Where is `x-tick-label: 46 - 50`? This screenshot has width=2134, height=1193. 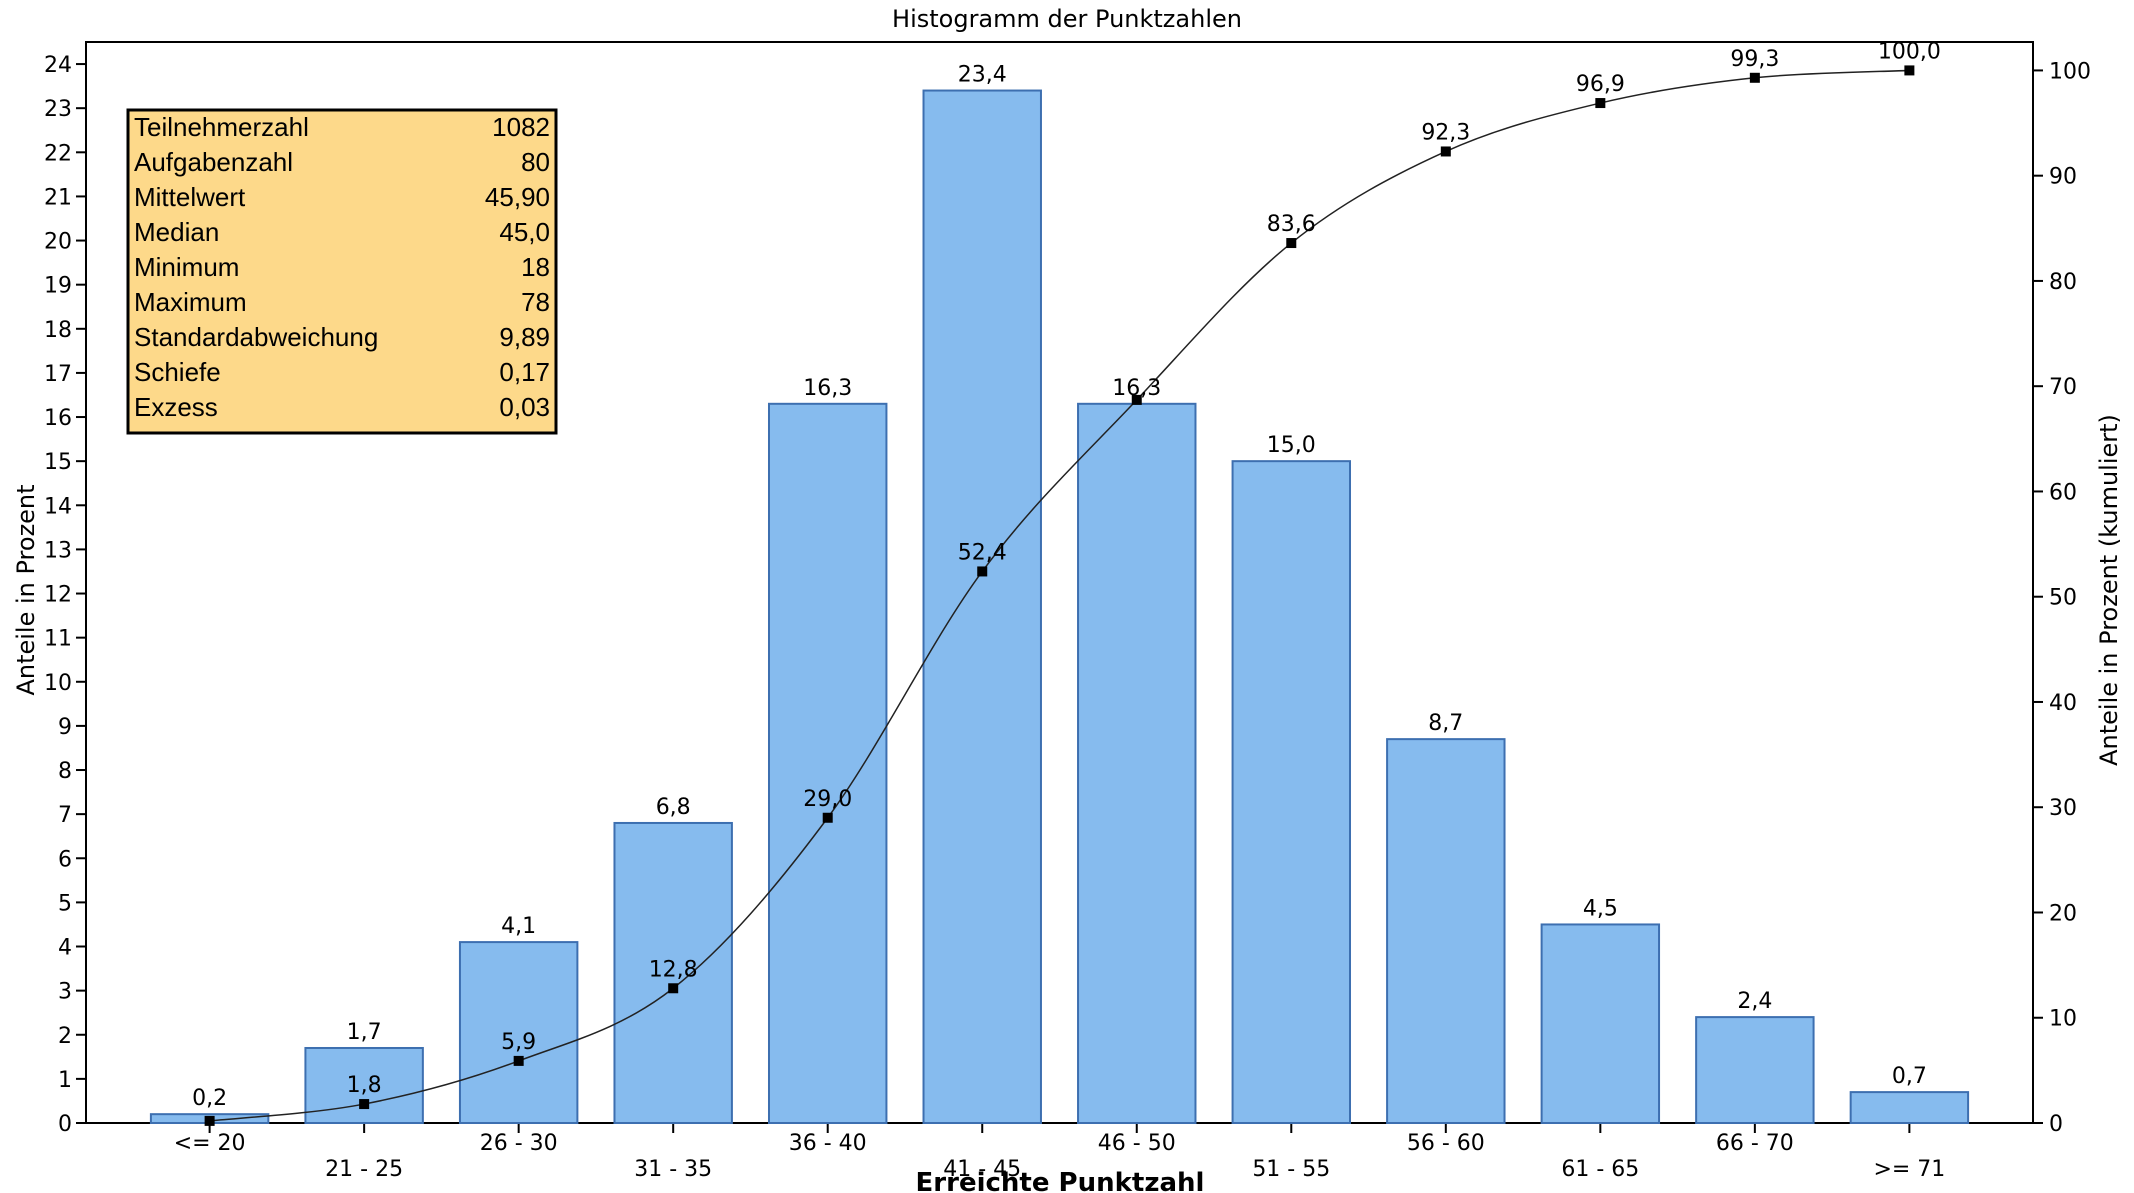
x-tick-label: 46 - 50 is located at coordinates (1137, 1143).